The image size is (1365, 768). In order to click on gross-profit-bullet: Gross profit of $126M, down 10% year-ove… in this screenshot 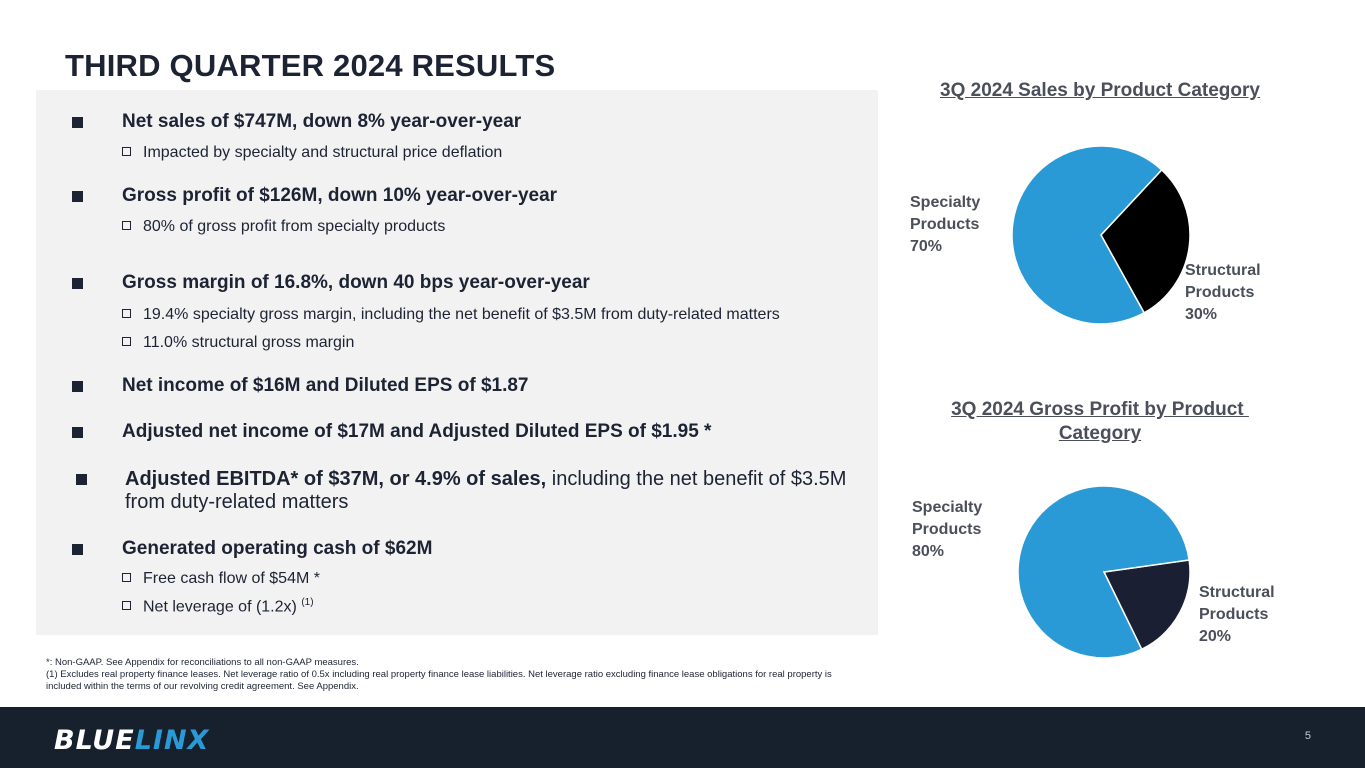, I will do `click(340, 195)`.